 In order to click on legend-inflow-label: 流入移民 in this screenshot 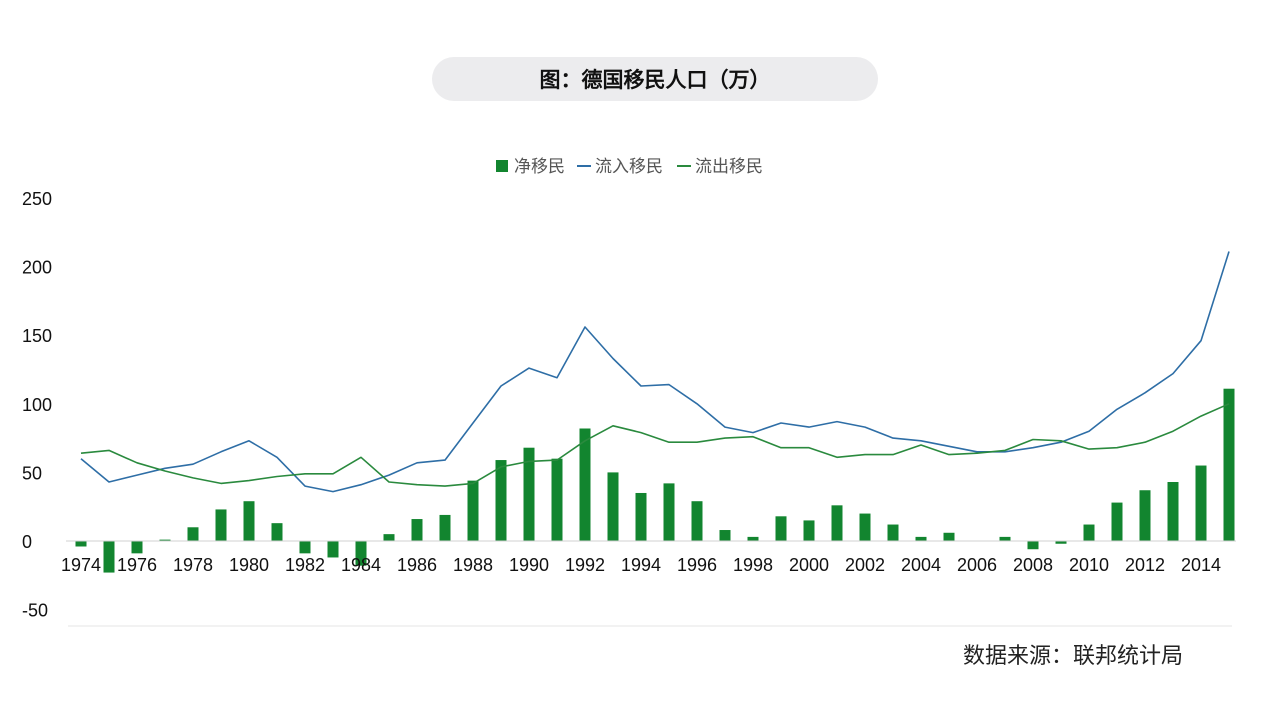, I will do `click(629, 167)`.